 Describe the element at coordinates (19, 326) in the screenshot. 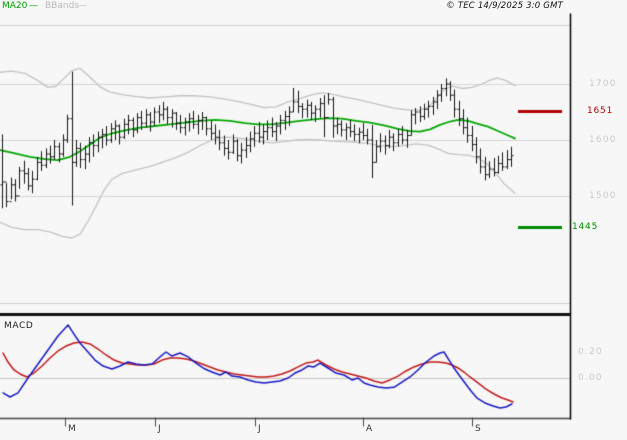

I see `macd-panel-title: MACD` at that location.